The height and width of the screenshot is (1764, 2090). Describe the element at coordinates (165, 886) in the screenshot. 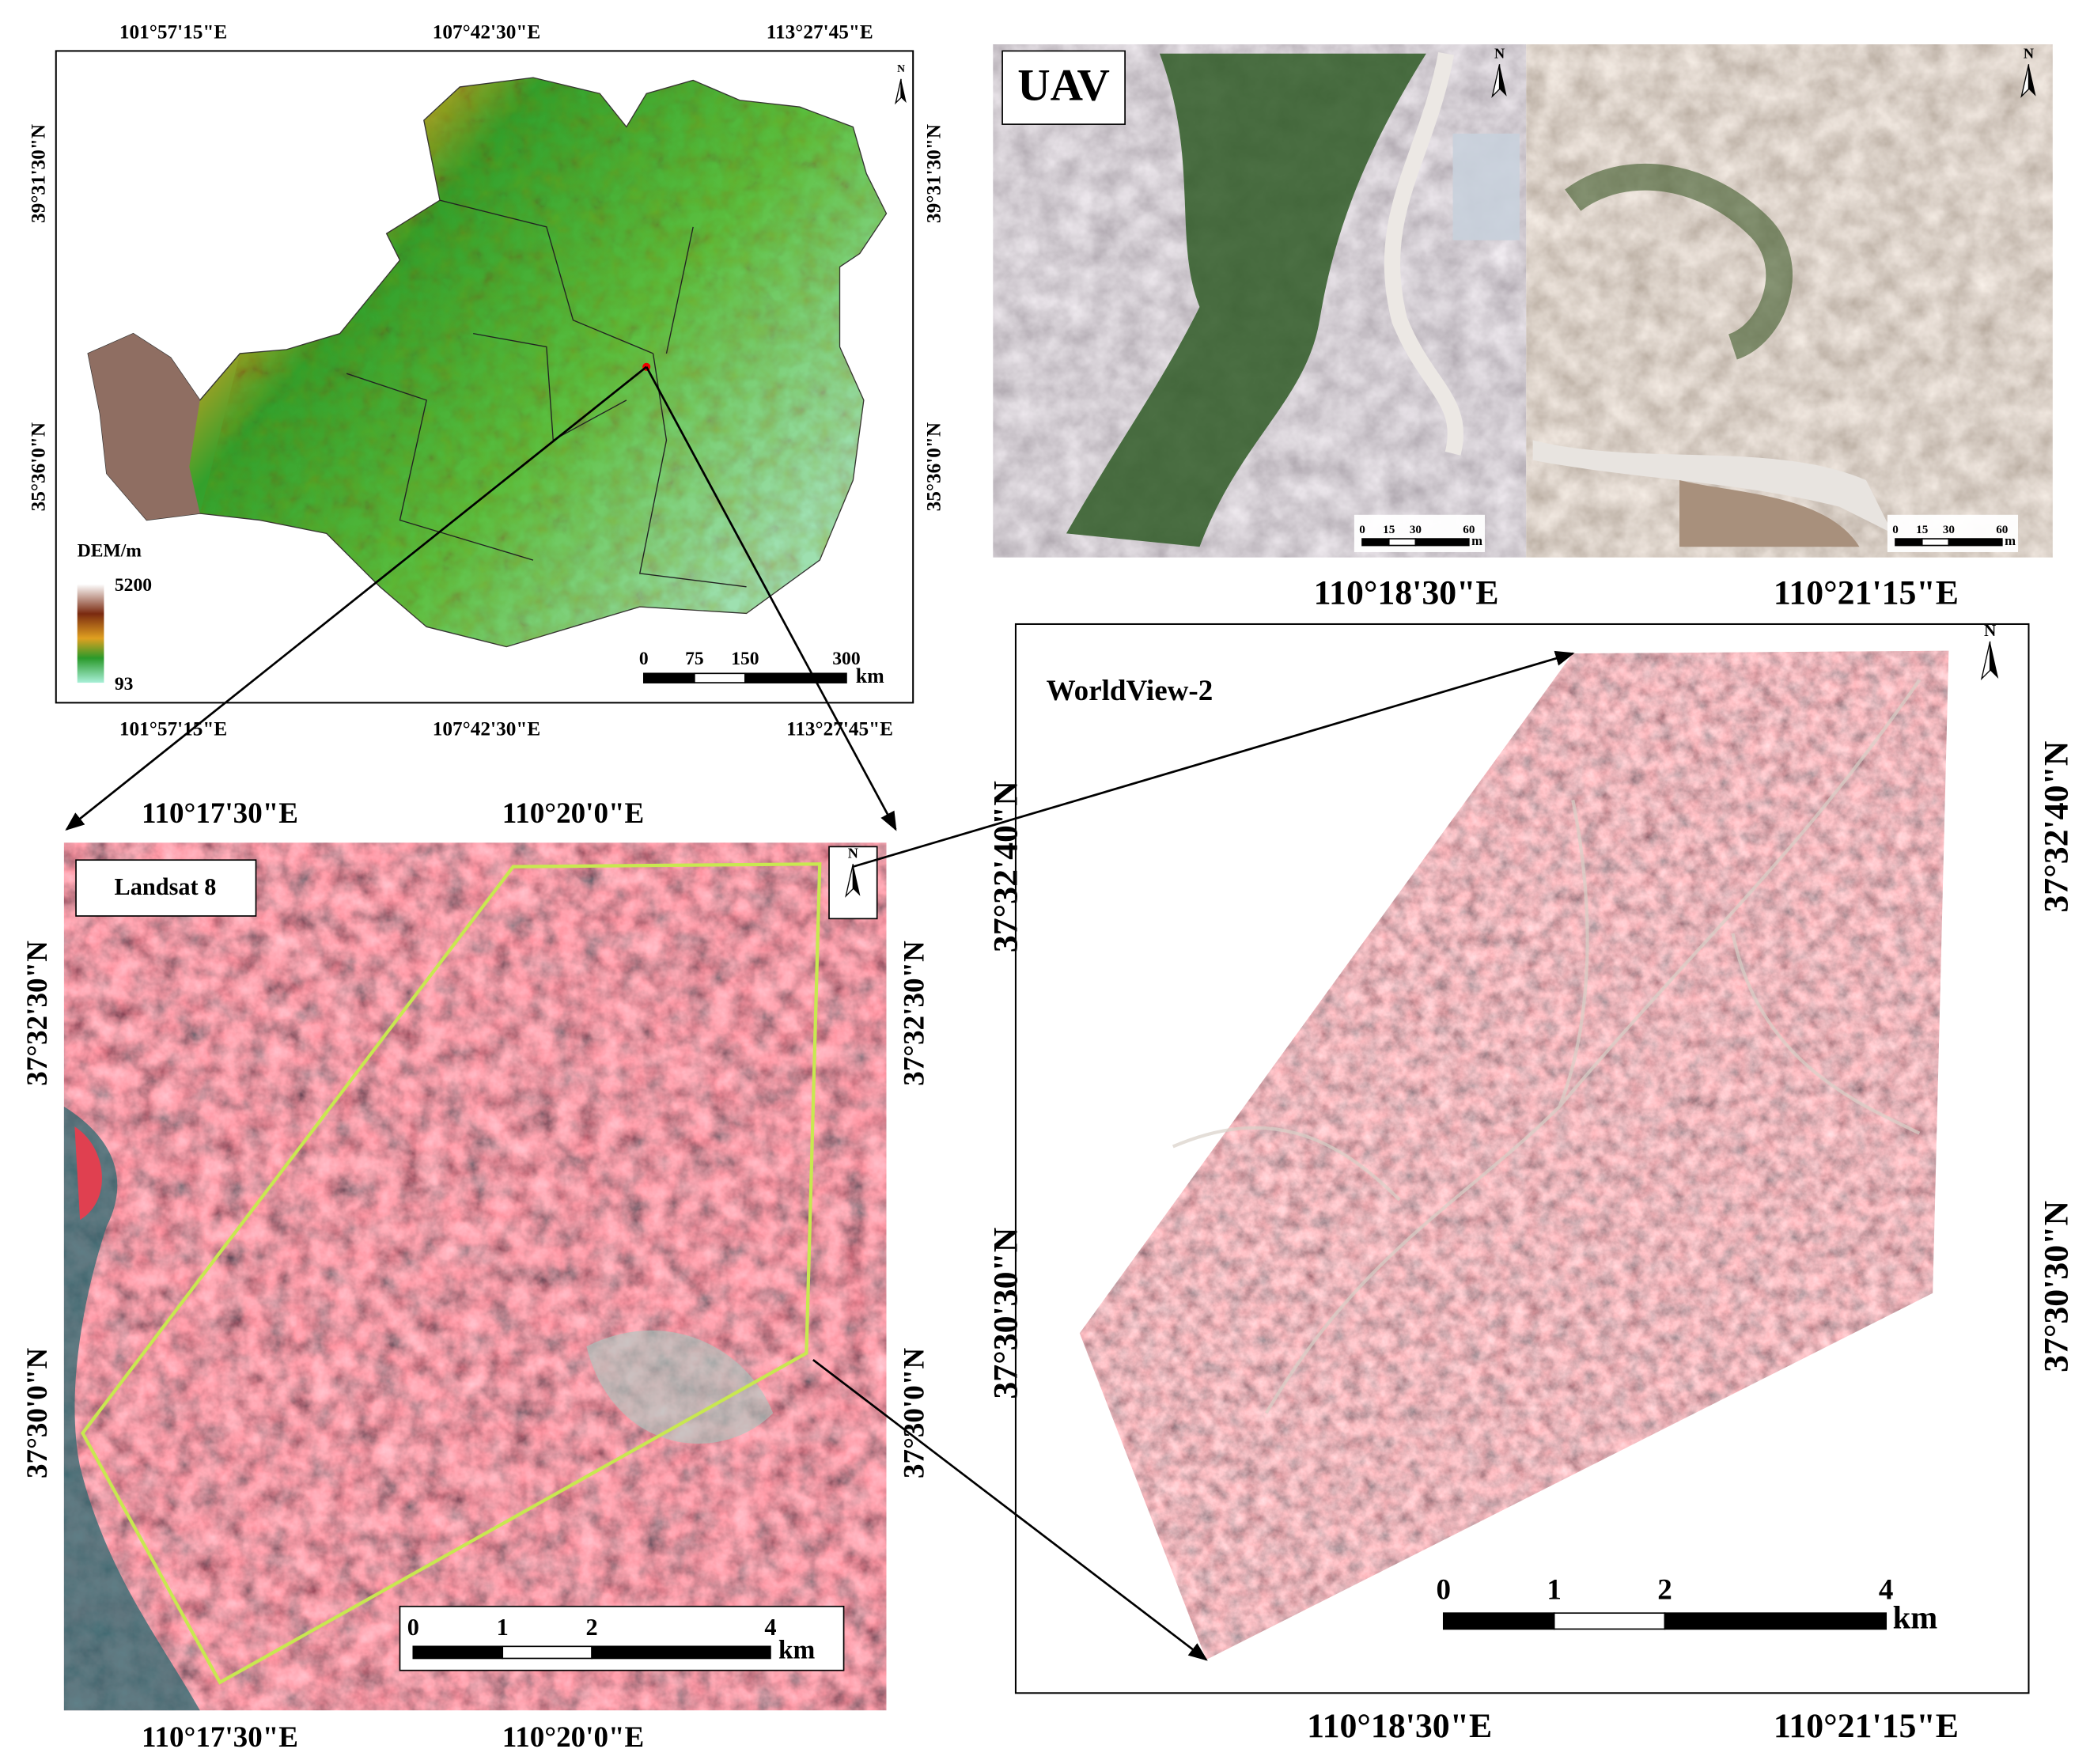

I see `panel-title: Landsat 8` at that location.